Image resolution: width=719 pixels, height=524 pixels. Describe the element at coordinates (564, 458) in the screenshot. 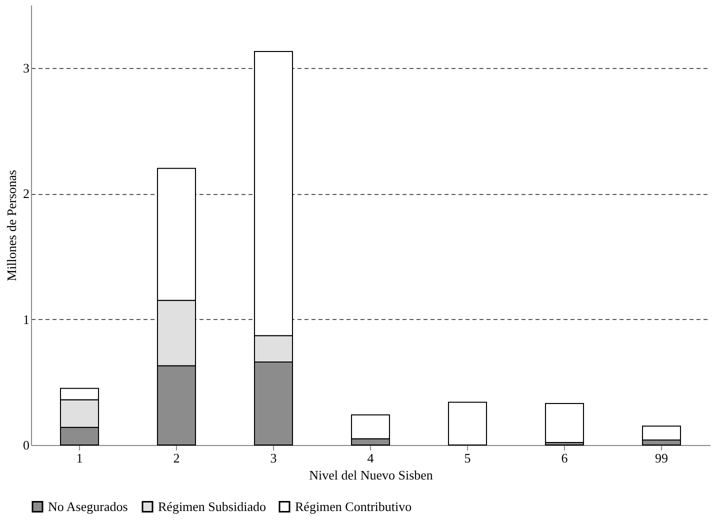

I see `x-tick-label: 6` at that location.